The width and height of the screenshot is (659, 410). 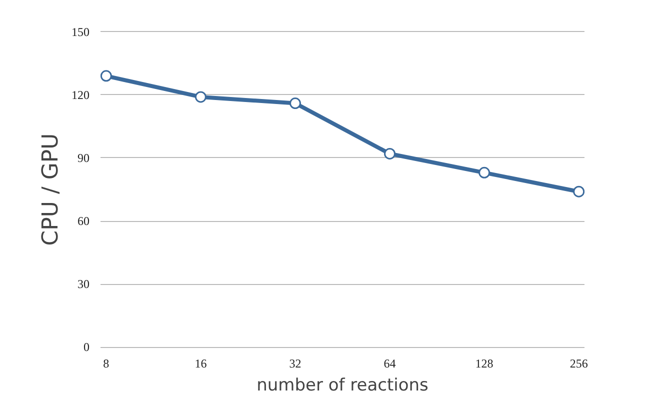 I want to click on y-tick-label: 150, so click(x=81, y=31).